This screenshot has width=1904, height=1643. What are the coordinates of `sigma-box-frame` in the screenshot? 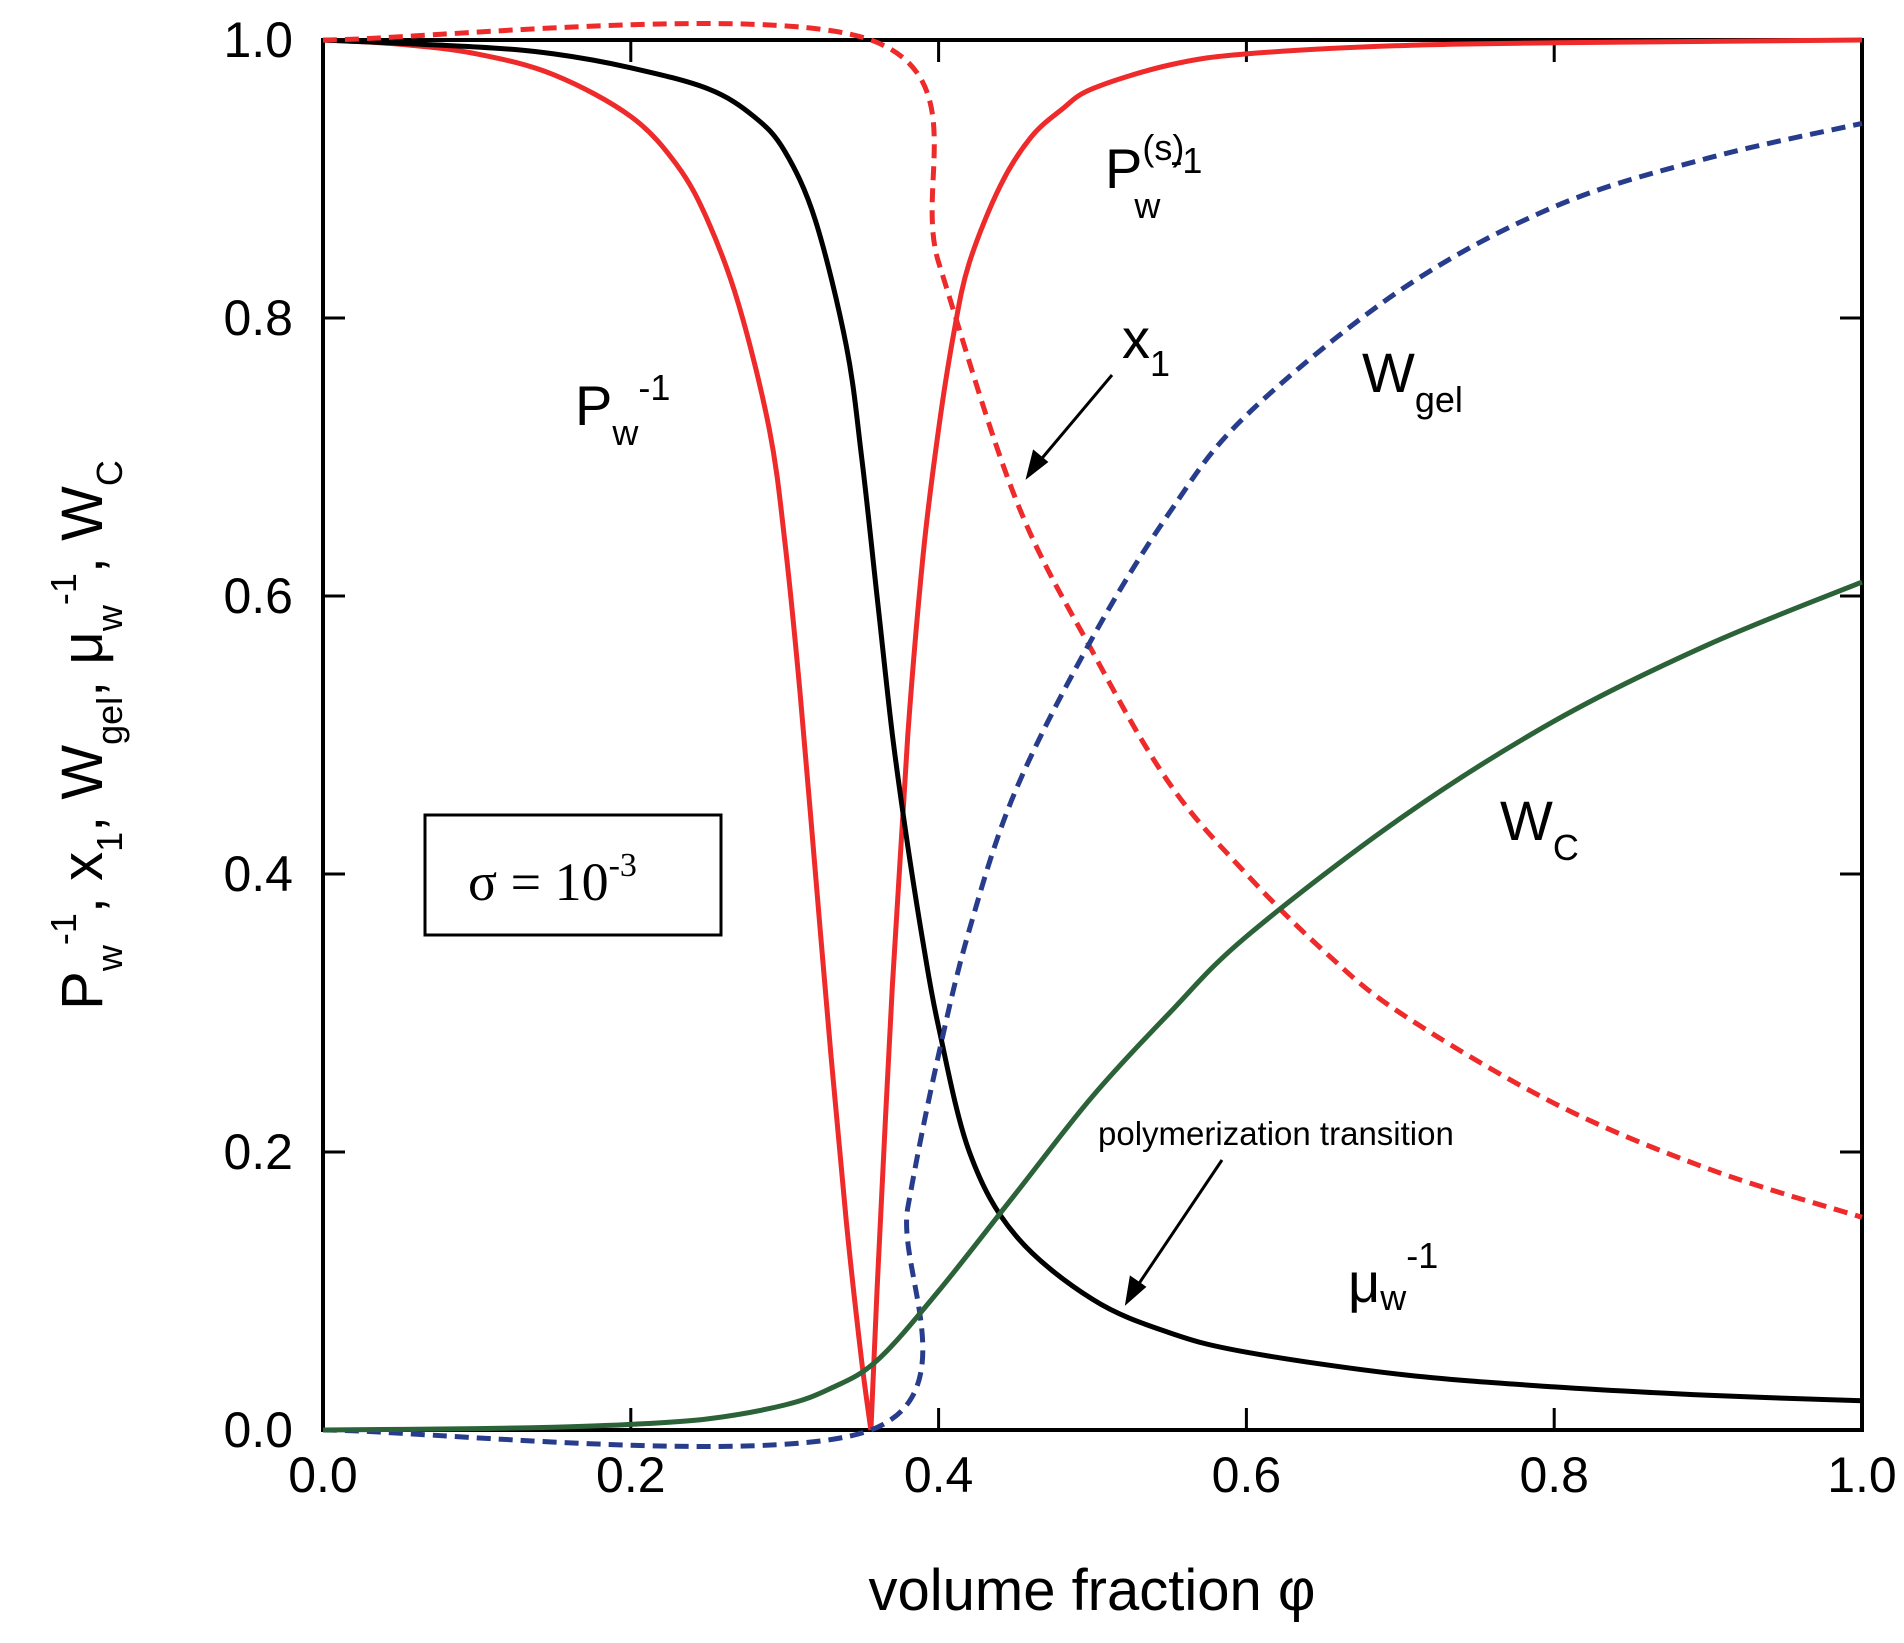 It's located at (573, 875).